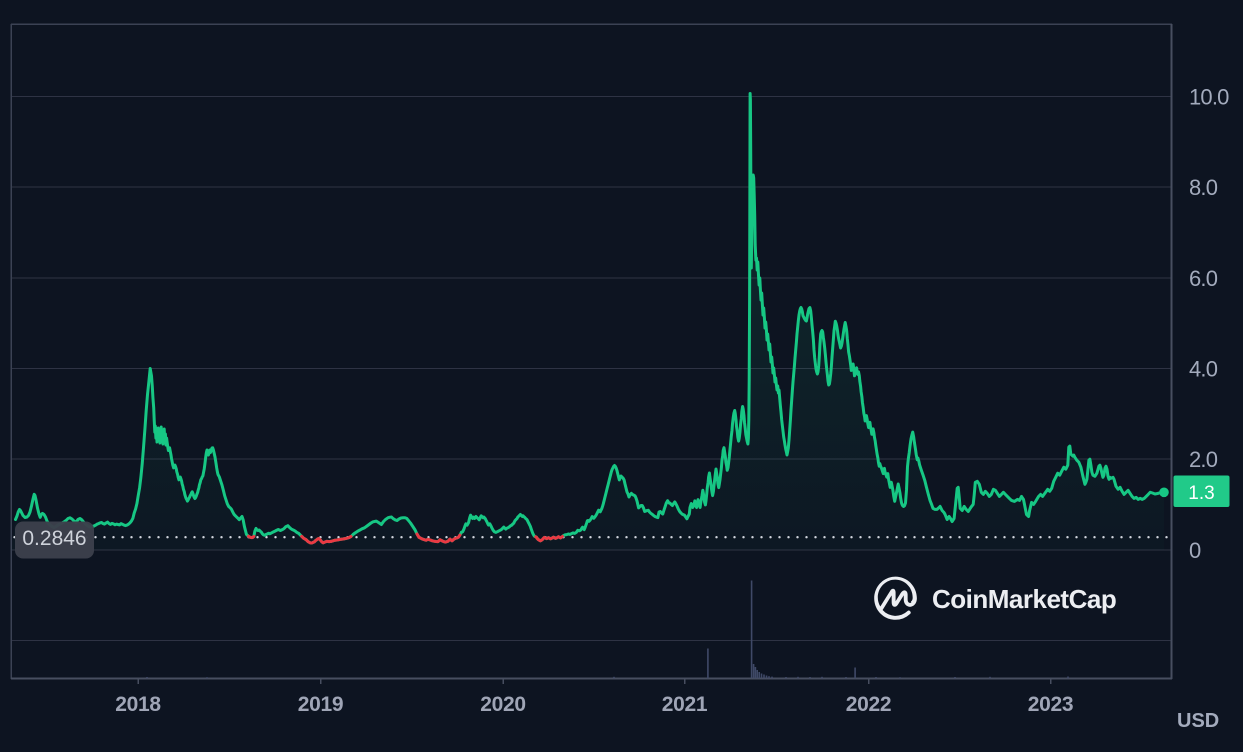  Describe the element at coordinates (1195, 550) in the screenshot. I see `svg-text: 0` at that location.